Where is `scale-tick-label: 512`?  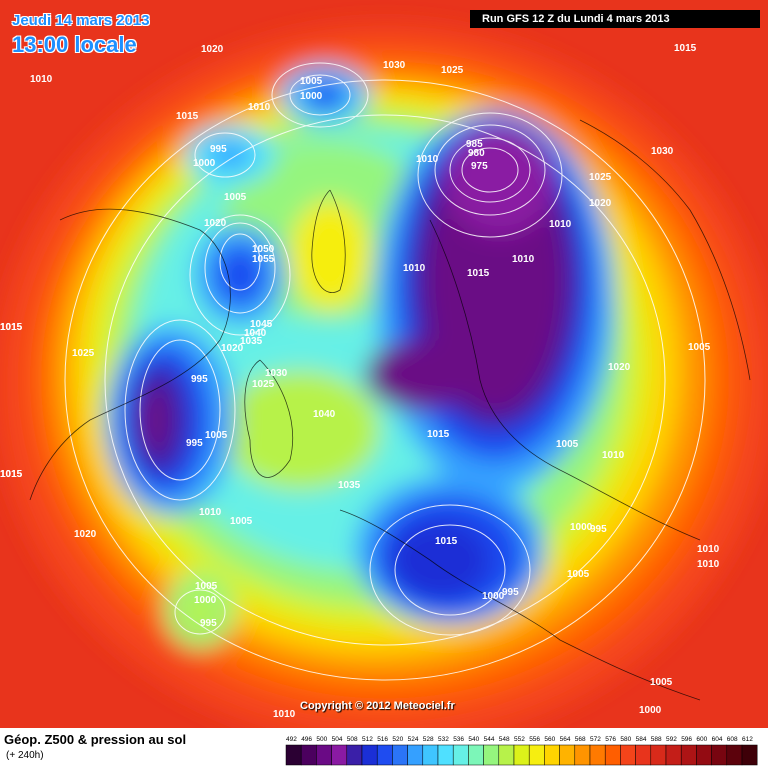
scale-tick-label: 512 is located at coordinates (367, 739).